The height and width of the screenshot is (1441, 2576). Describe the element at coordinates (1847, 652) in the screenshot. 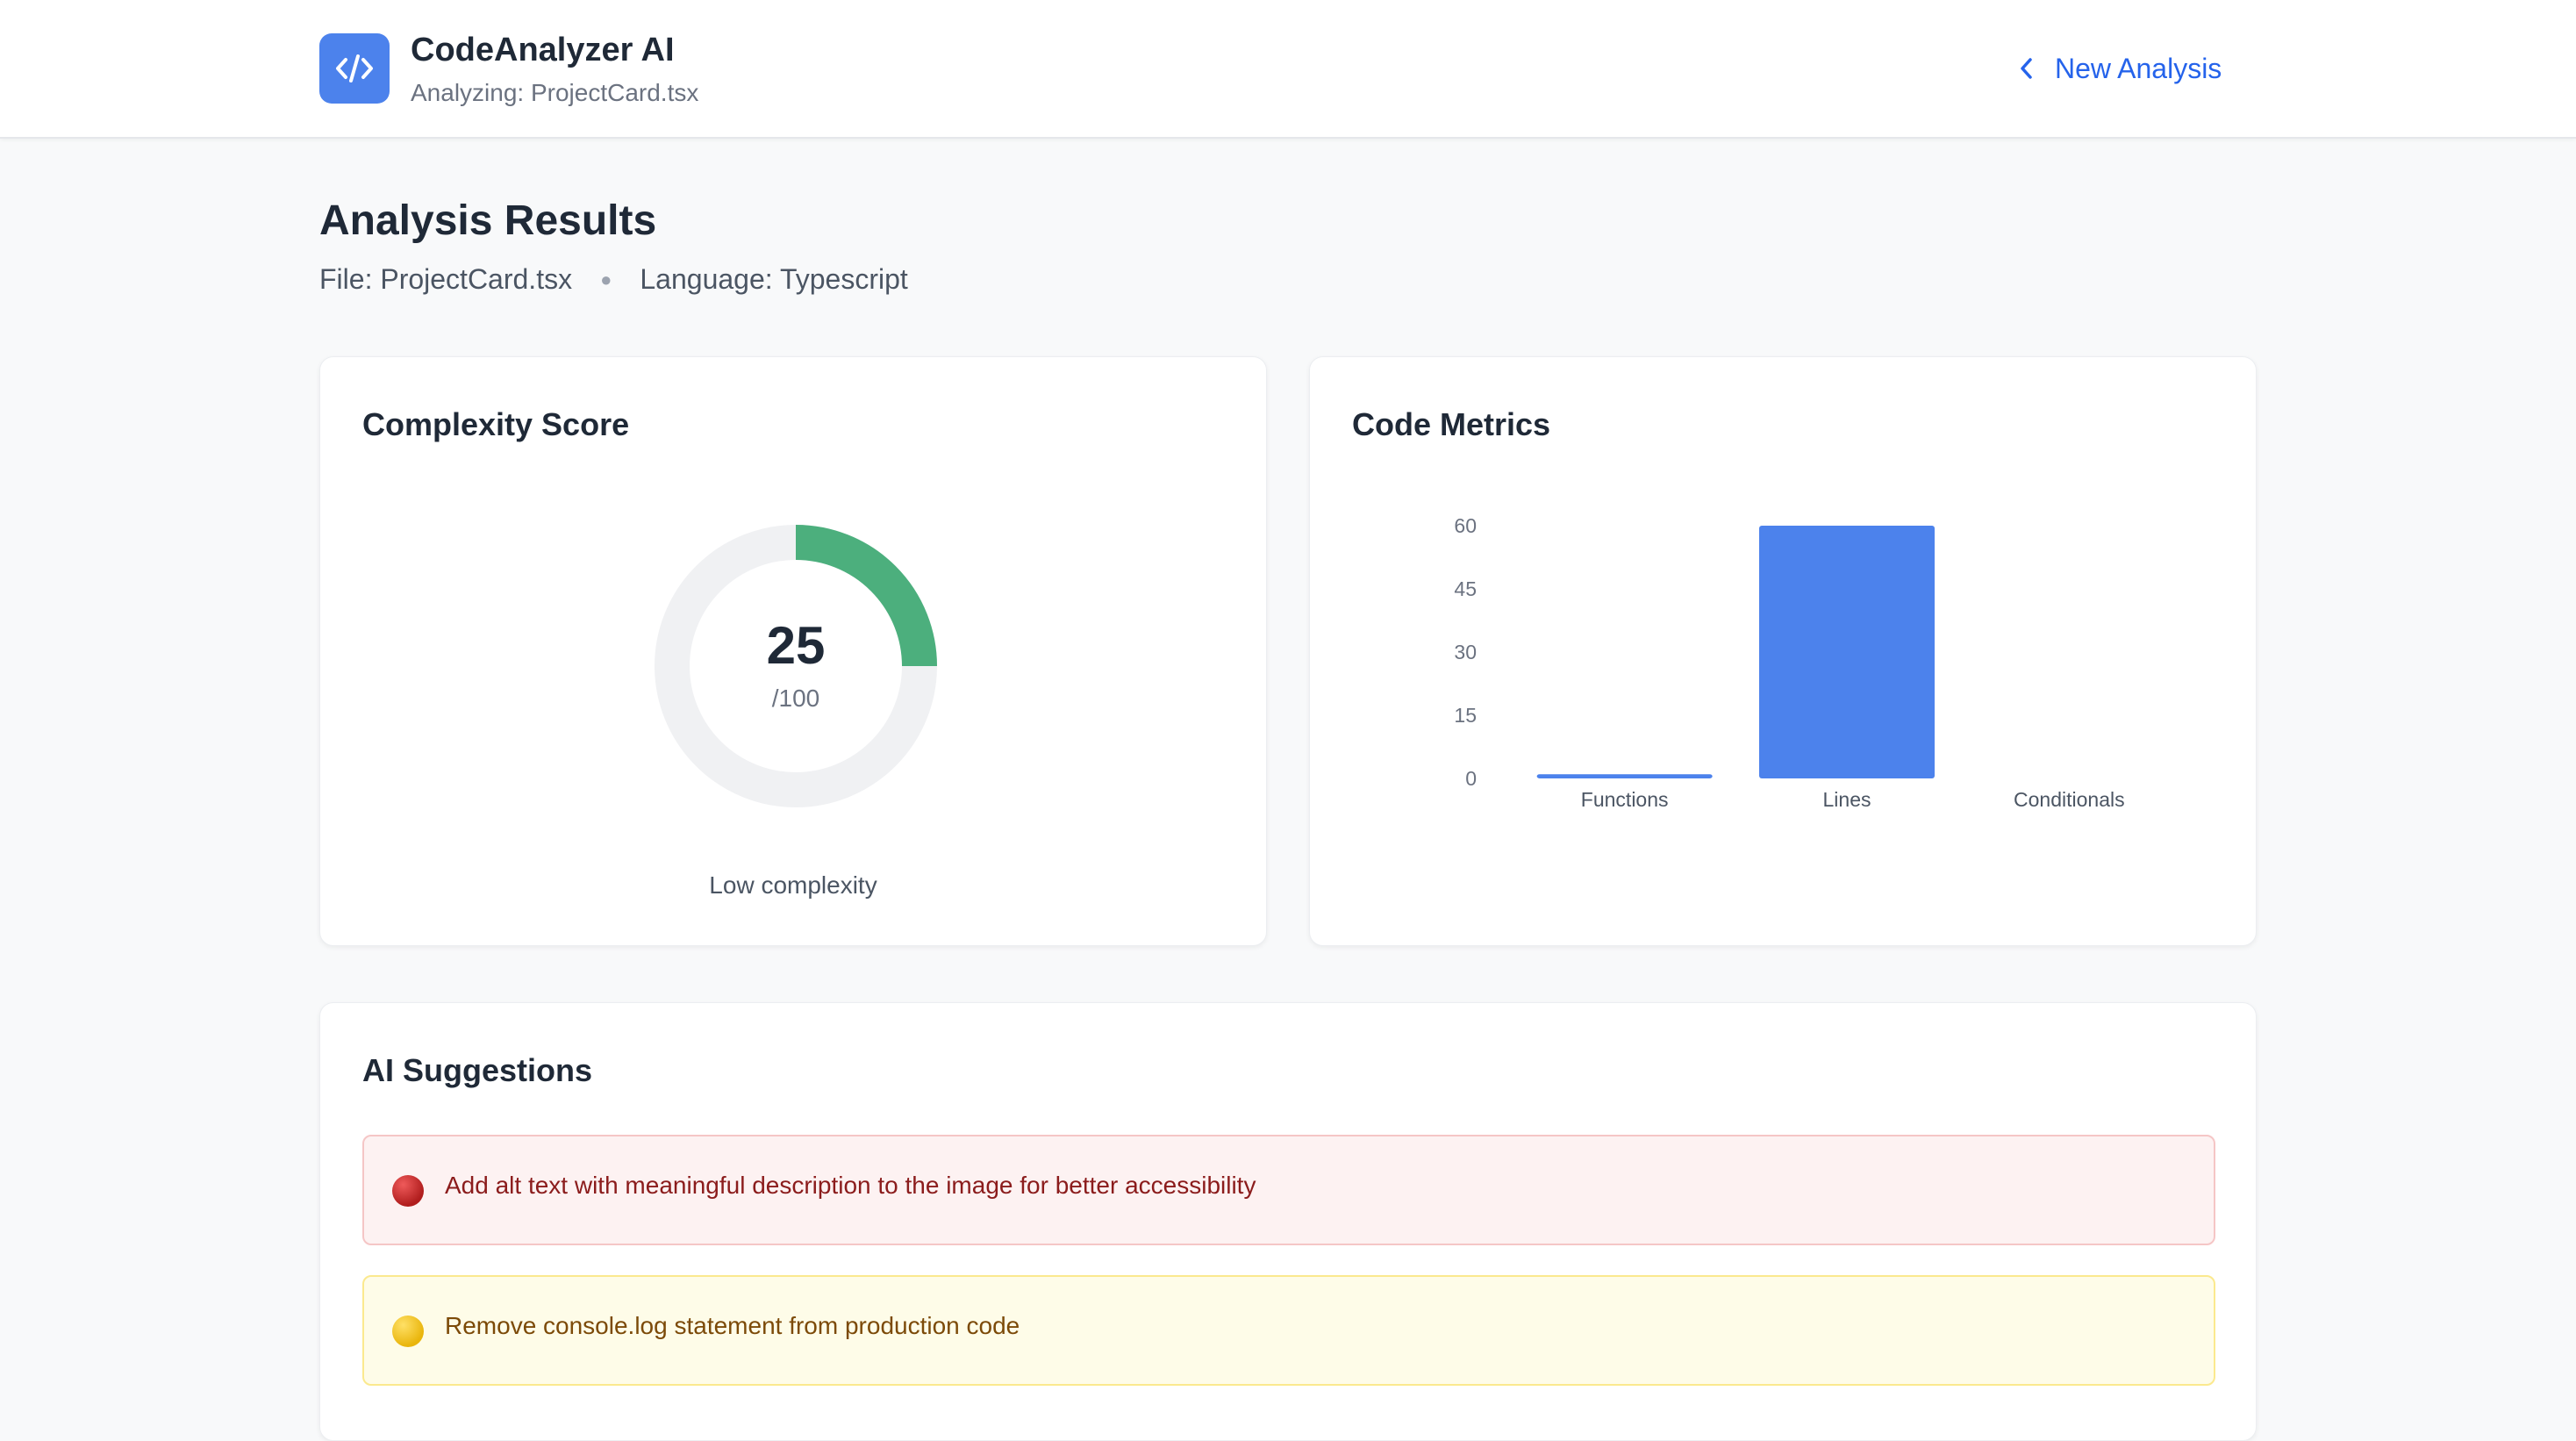

I see `bar-lines` at that location.